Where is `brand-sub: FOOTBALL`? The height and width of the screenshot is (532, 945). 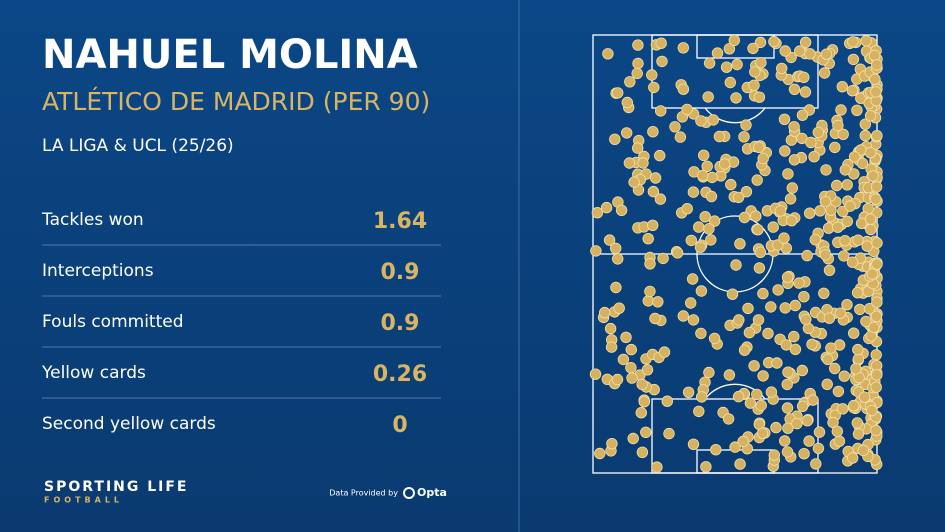
brand-sub: FOOTBALL is located at coordinates (83, 500).